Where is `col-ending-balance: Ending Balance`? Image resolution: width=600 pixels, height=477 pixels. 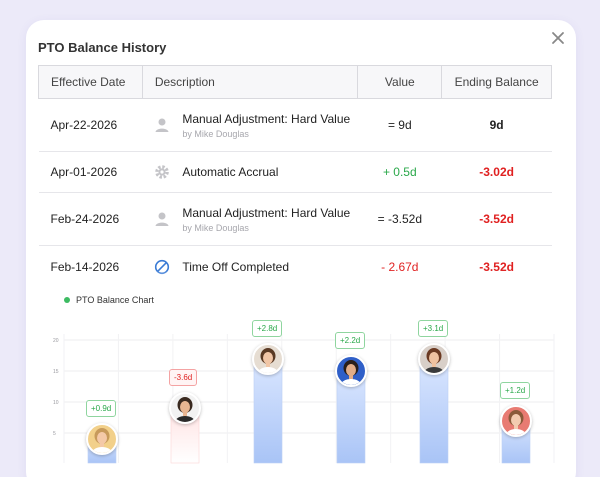 col-ending-balance: Ending Balance is located at coordinates (496, 82).